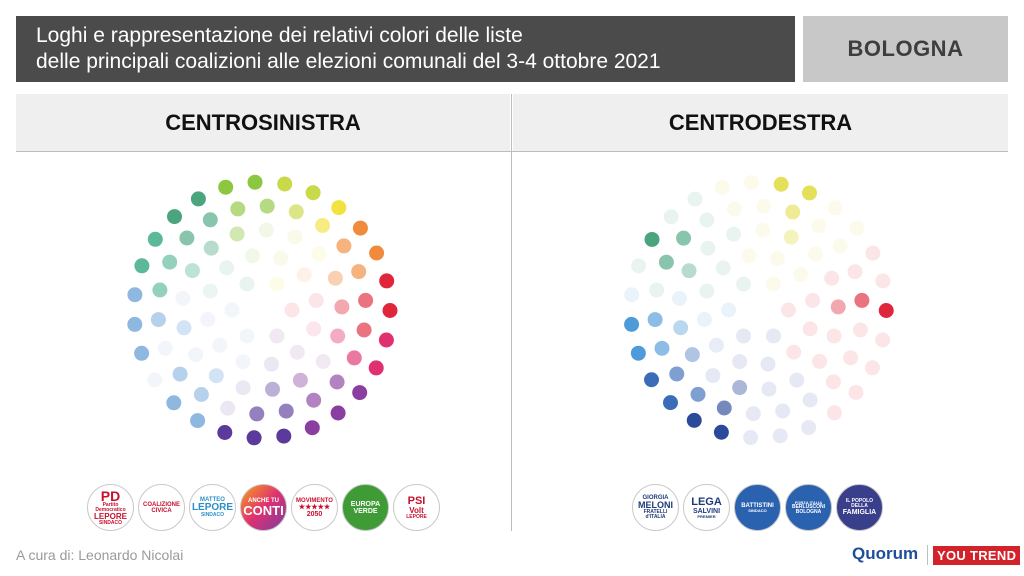 This screenshot has width=1024, height=576. What do you see at coordinates (859, 512) in the screenshot?
I see `logo-text: FAMIGLIA` at bounding box center [859, 512].